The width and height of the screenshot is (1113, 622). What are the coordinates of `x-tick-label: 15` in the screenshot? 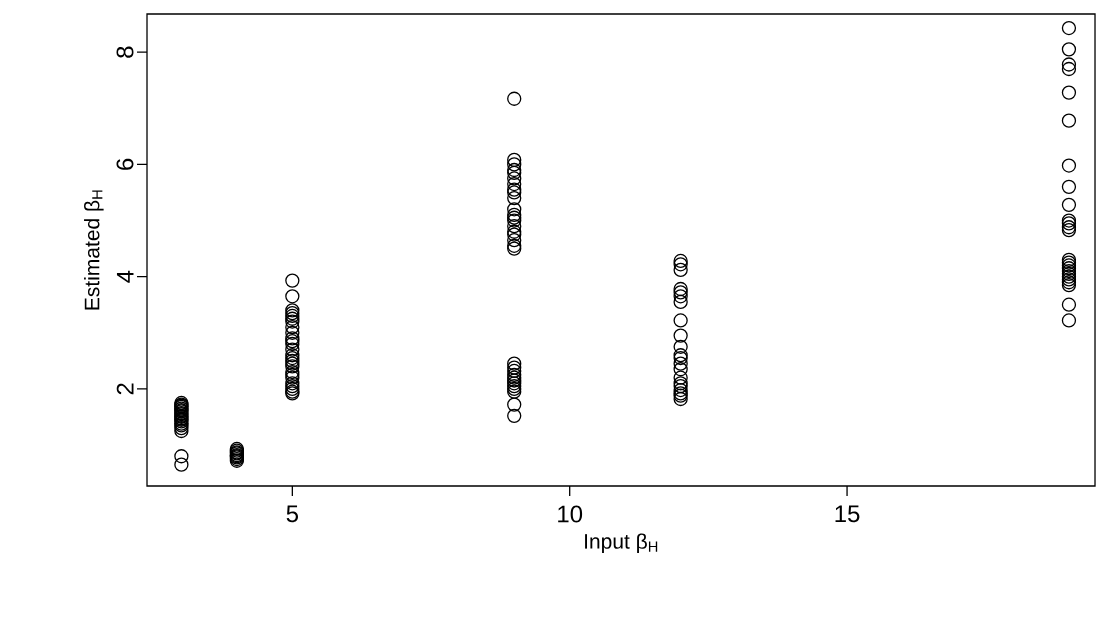 It's located at (847, 514).